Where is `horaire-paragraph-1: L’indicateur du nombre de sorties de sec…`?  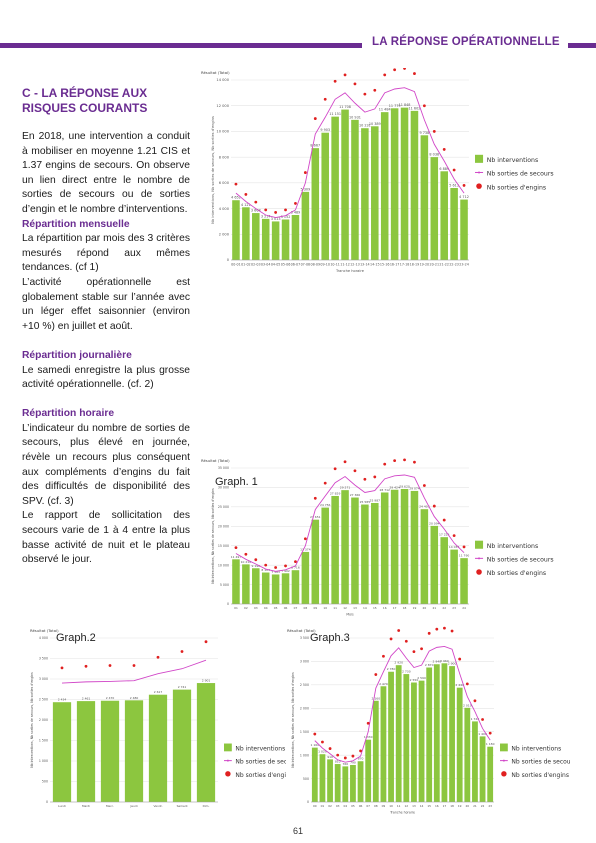 horaire-paragraph-1: L’indicateur du nombre de sorties de sec… is located at coordinates (106, 464).